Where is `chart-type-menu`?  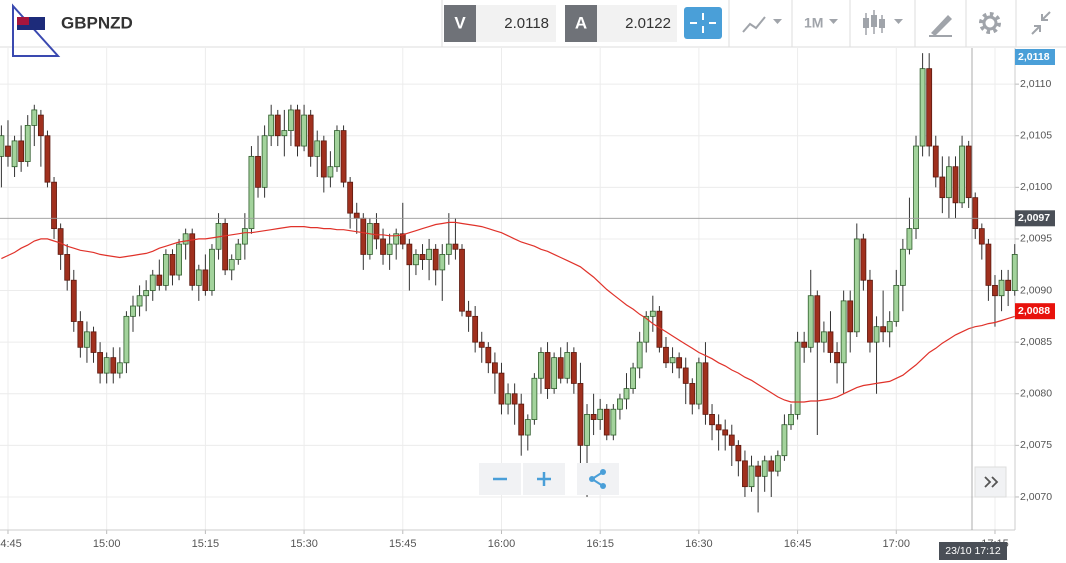
chart-type-menu is located at coordinates (762, 24).